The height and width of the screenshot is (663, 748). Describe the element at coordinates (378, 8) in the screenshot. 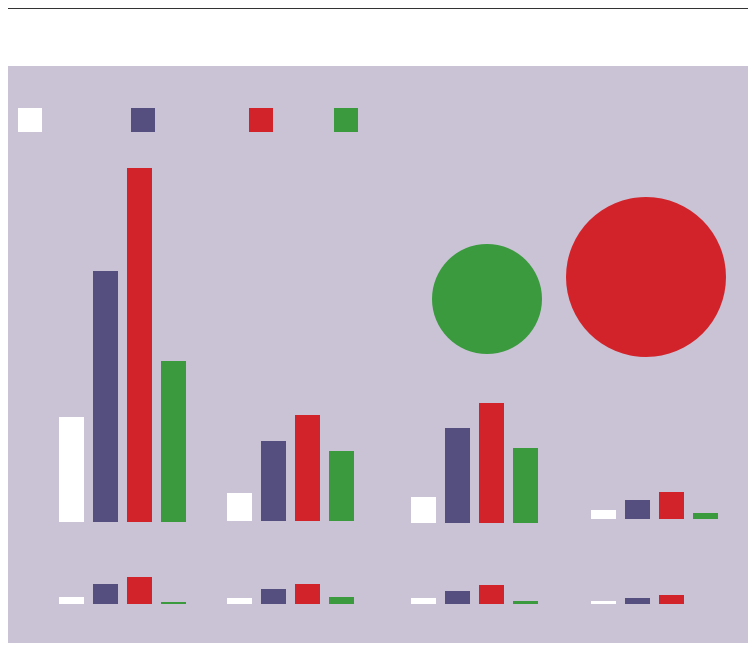

I see `top-rule` at that location.